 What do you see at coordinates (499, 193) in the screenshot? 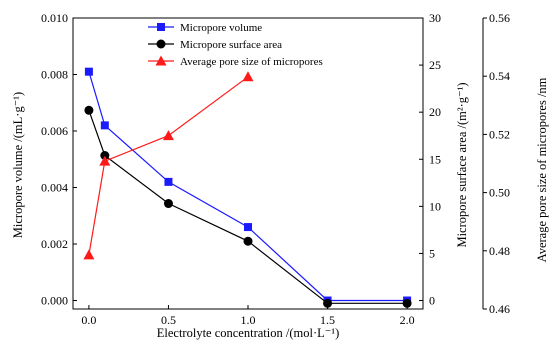
I see `right2-tick-label: 0.50` at bounding box center [499, 193].